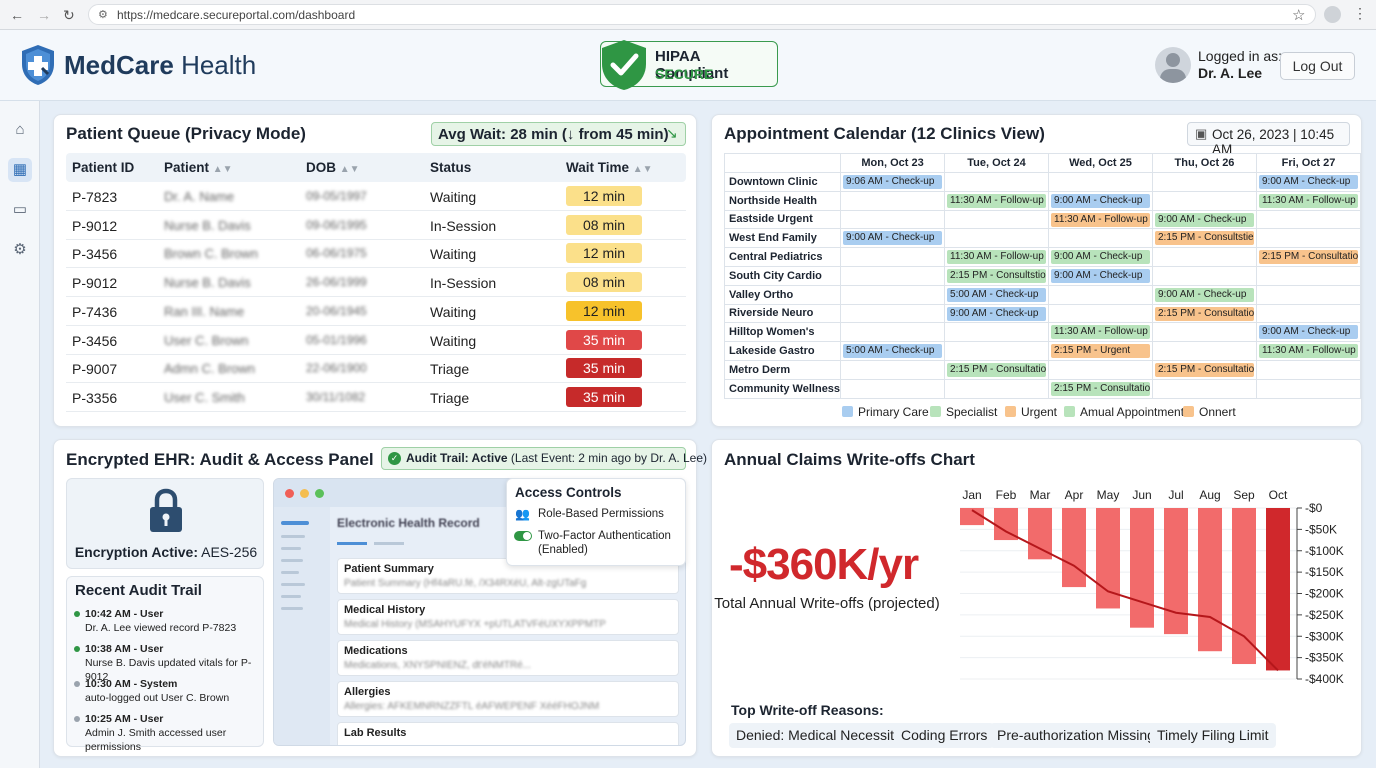 This screenshot has height=768, width=1376. Describe the element at coordinates (1204, 163) in the screenshot. I see `day-header: Thu, Oct 26` at that location.